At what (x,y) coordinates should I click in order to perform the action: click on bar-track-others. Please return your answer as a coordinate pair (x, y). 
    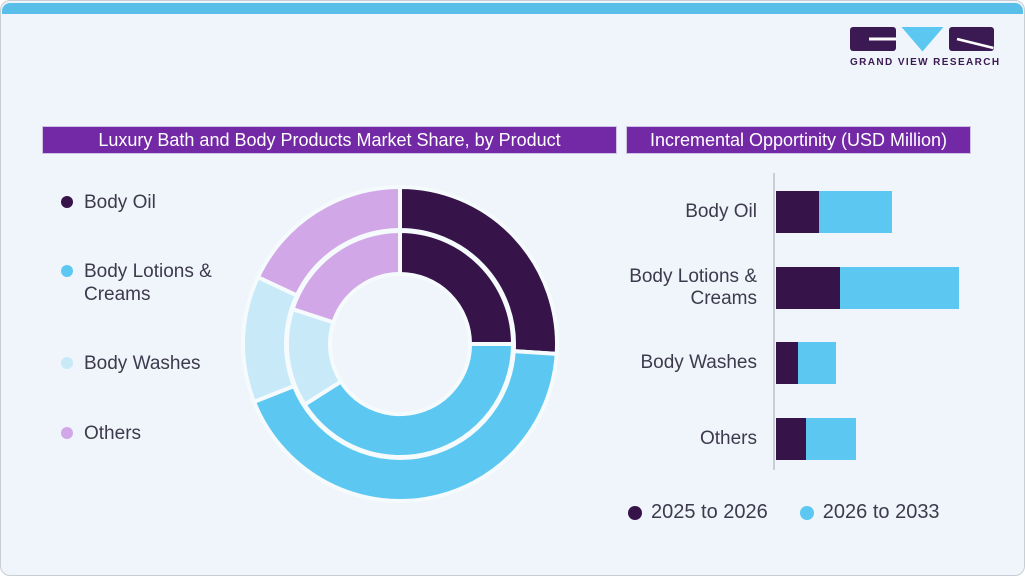
    Looking at the image, I should click on (816, 439).